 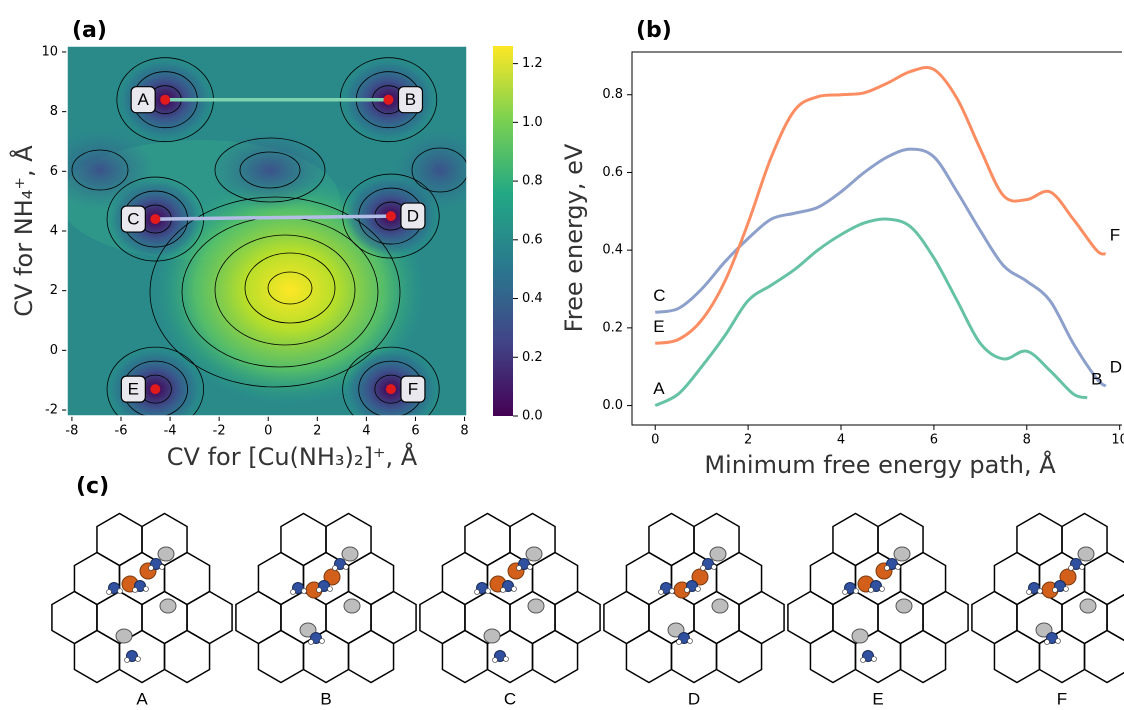 I want to click on energy-curve, so click(x=871, y=312).